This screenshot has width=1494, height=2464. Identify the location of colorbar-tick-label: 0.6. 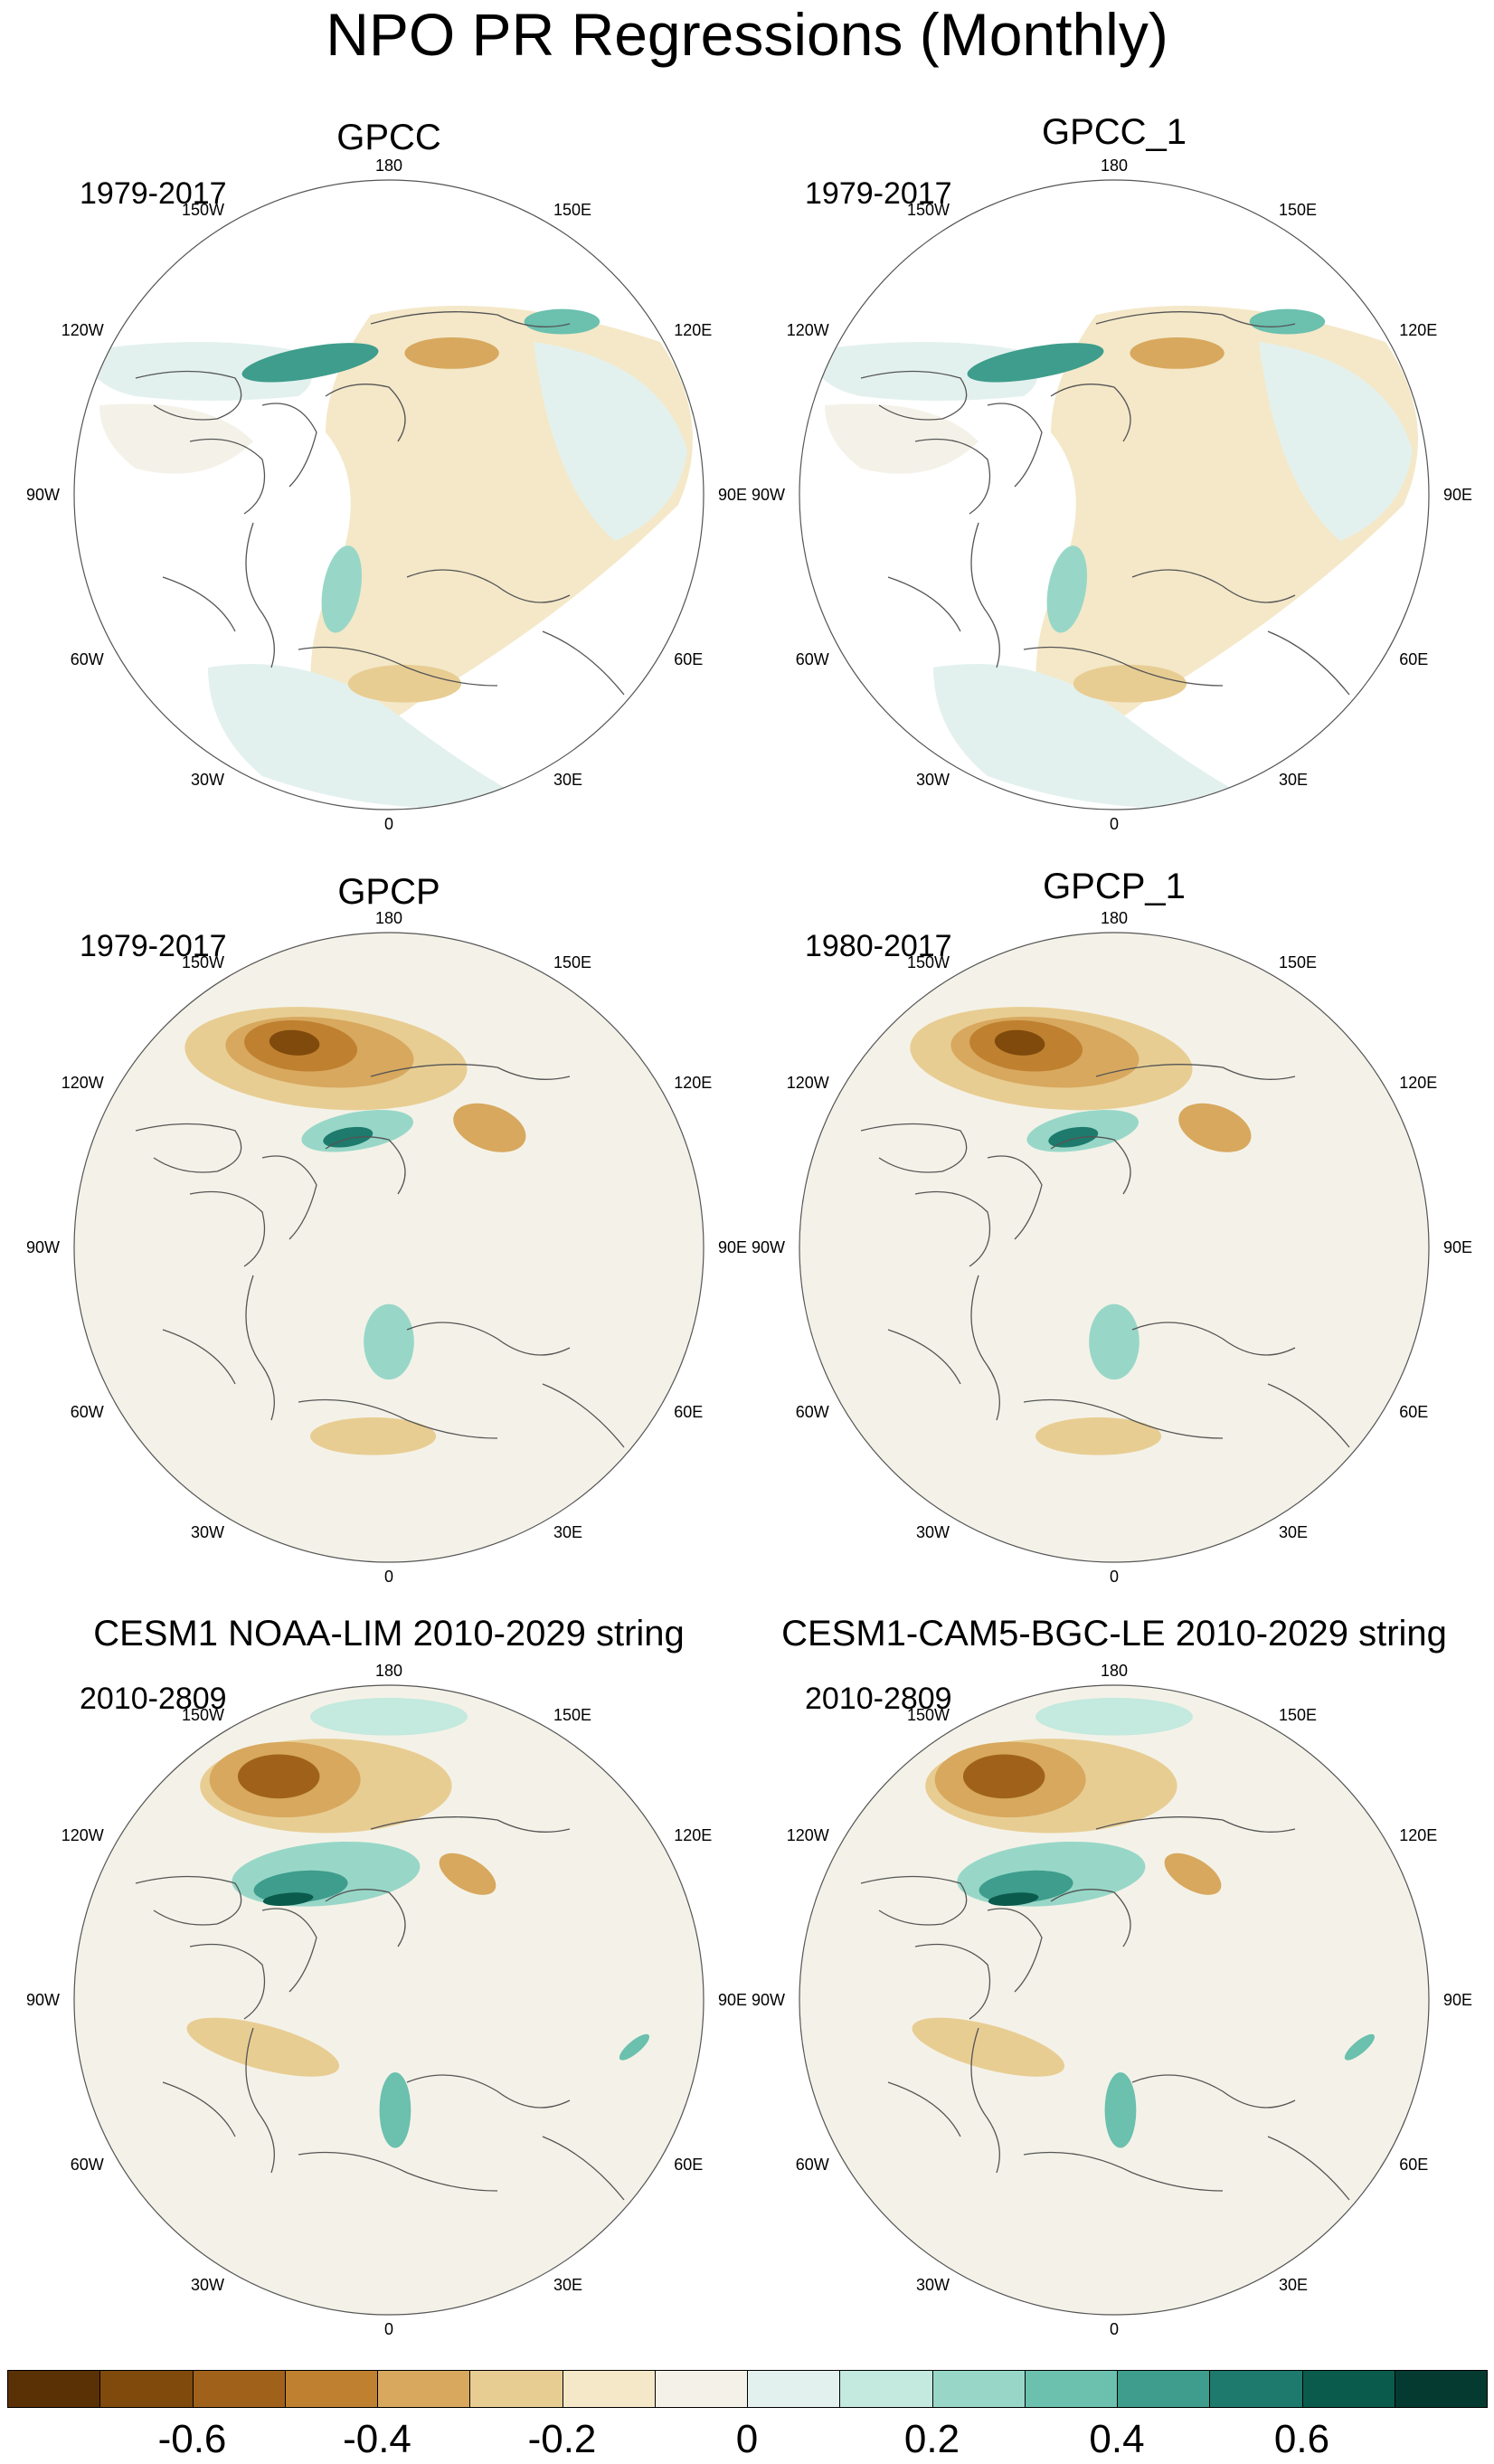
(1301, 2439).